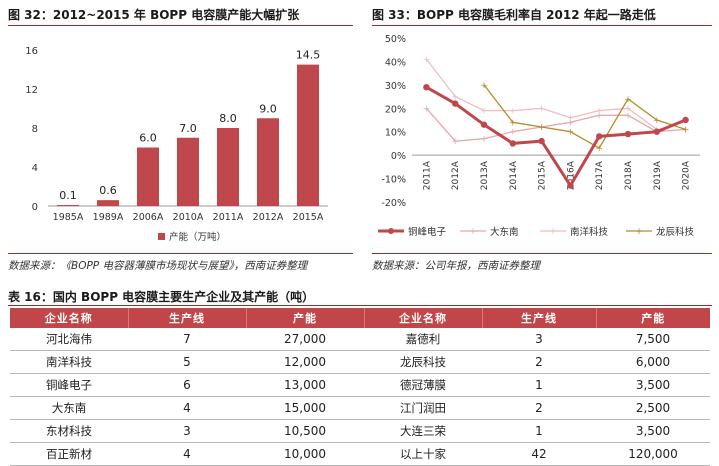  What do you see at coordinates (456, 266) in the screenshot?
I see `line-chart-source: 数据来源：公司年报，西南证券整理` at bounding box center [456, 266].